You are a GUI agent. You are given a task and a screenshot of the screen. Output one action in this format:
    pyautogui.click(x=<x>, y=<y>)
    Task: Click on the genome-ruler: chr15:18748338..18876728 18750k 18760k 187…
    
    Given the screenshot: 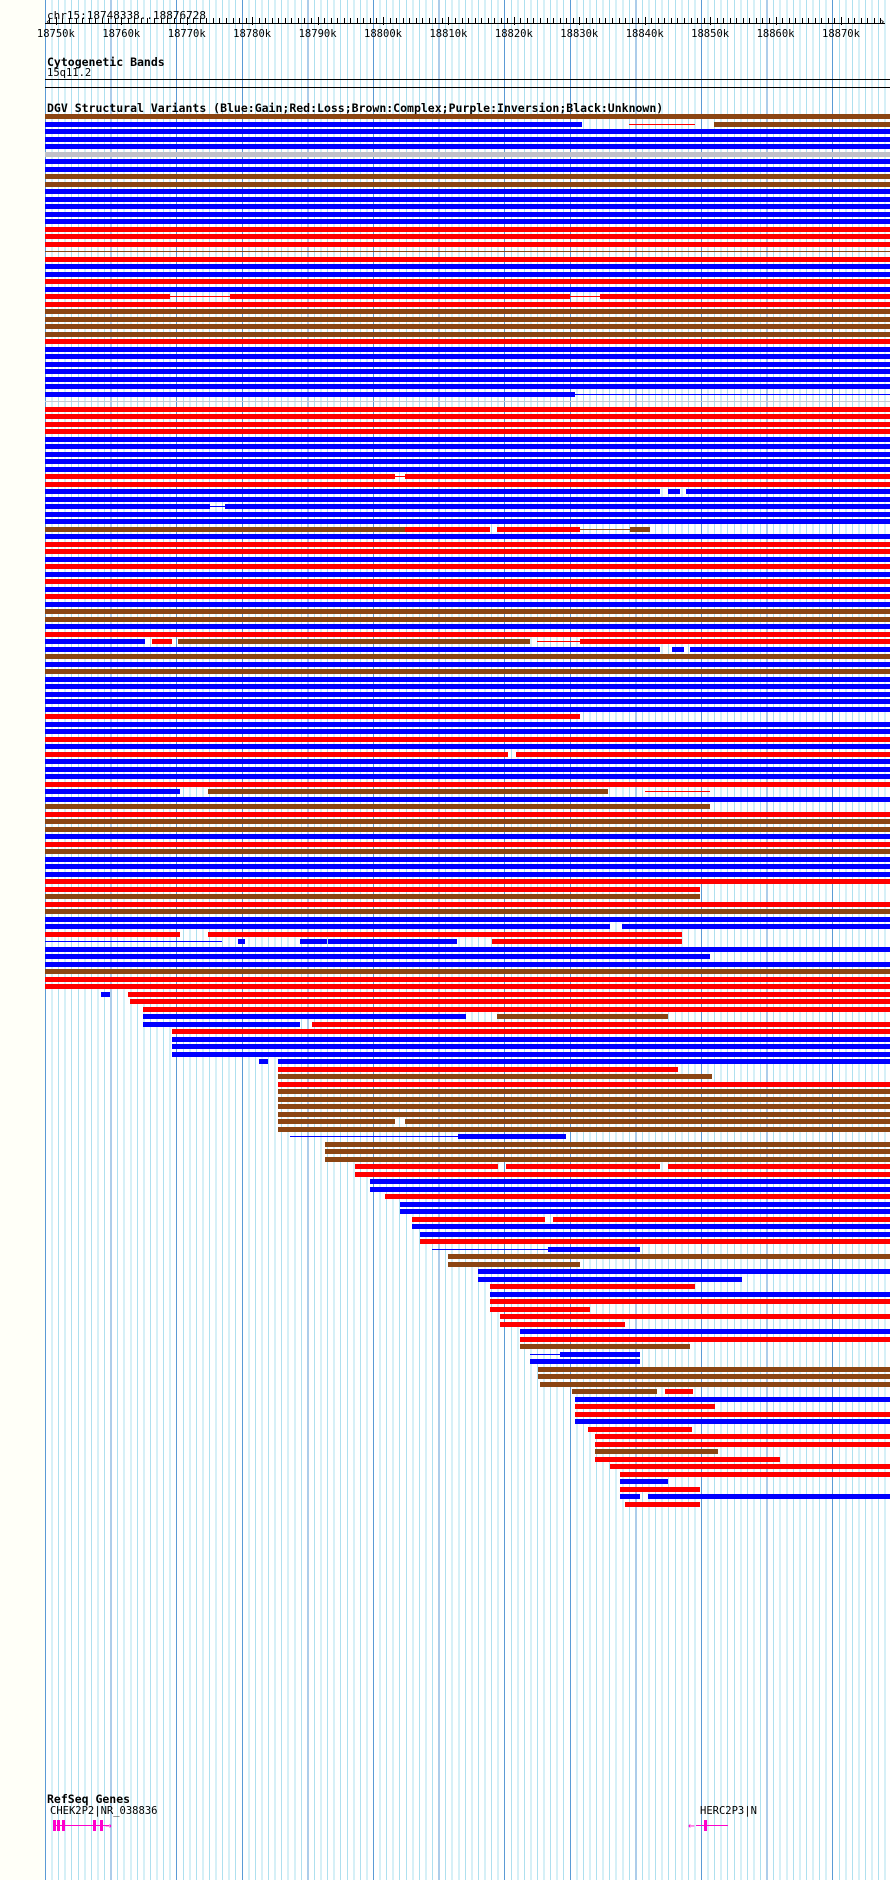 What is the action you would take?
    pyautogui.click(x=445, y=23)
    